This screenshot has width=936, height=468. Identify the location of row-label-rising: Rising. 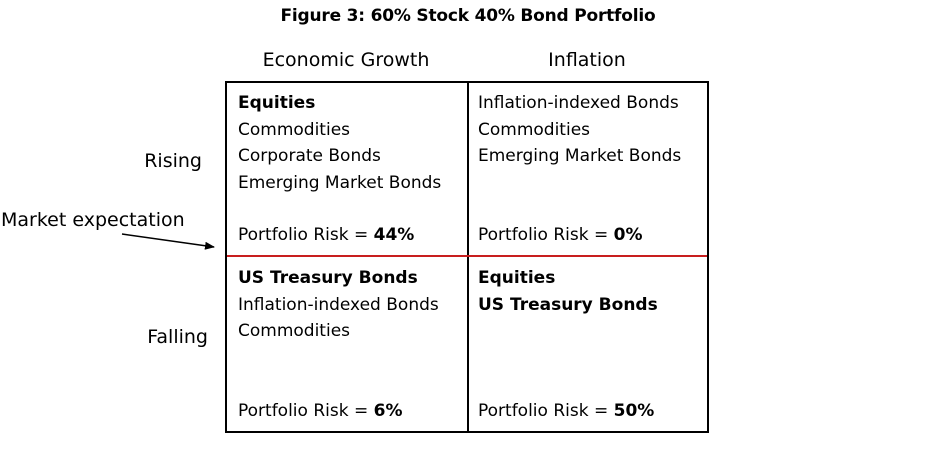
(173, 161).